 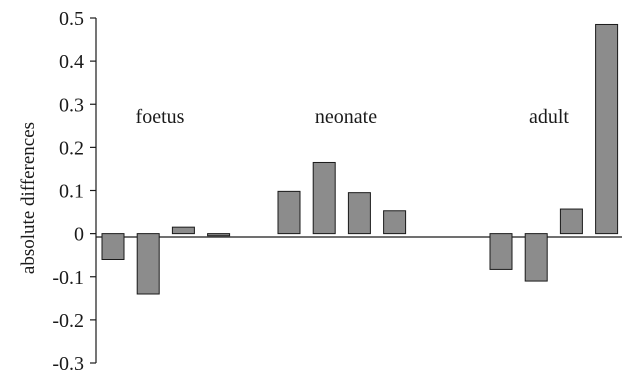 I want to click on group-label-neonate: neonate, so click(x=346, y=117).